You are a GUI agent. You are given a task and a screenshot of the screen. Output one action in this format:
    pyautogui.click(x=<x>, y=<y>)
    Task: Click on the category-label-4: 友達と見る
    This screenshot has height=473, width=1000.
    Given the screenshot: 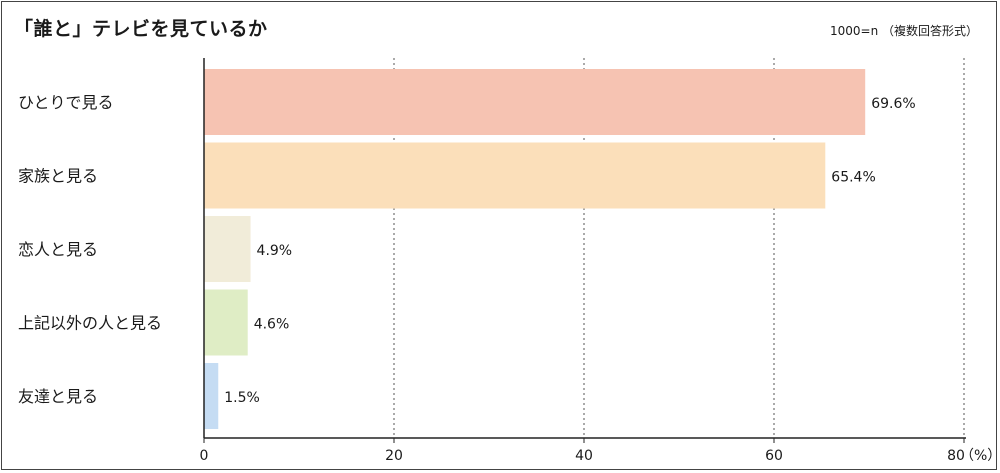 What is the action you would take?
    pyautogui.click(x=58, y=396)
    